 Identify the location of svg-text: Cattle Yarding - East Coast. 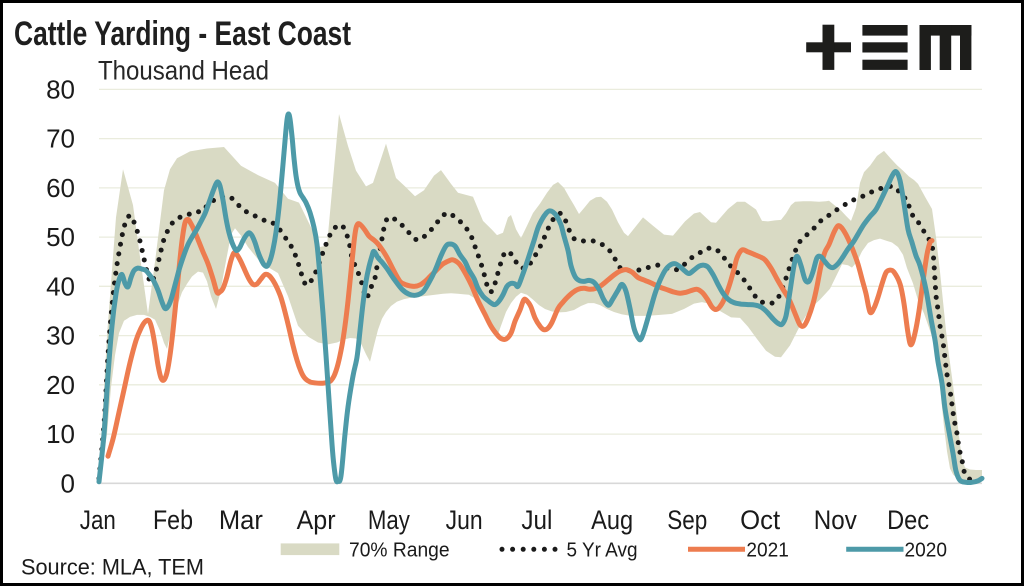
(182, 34).